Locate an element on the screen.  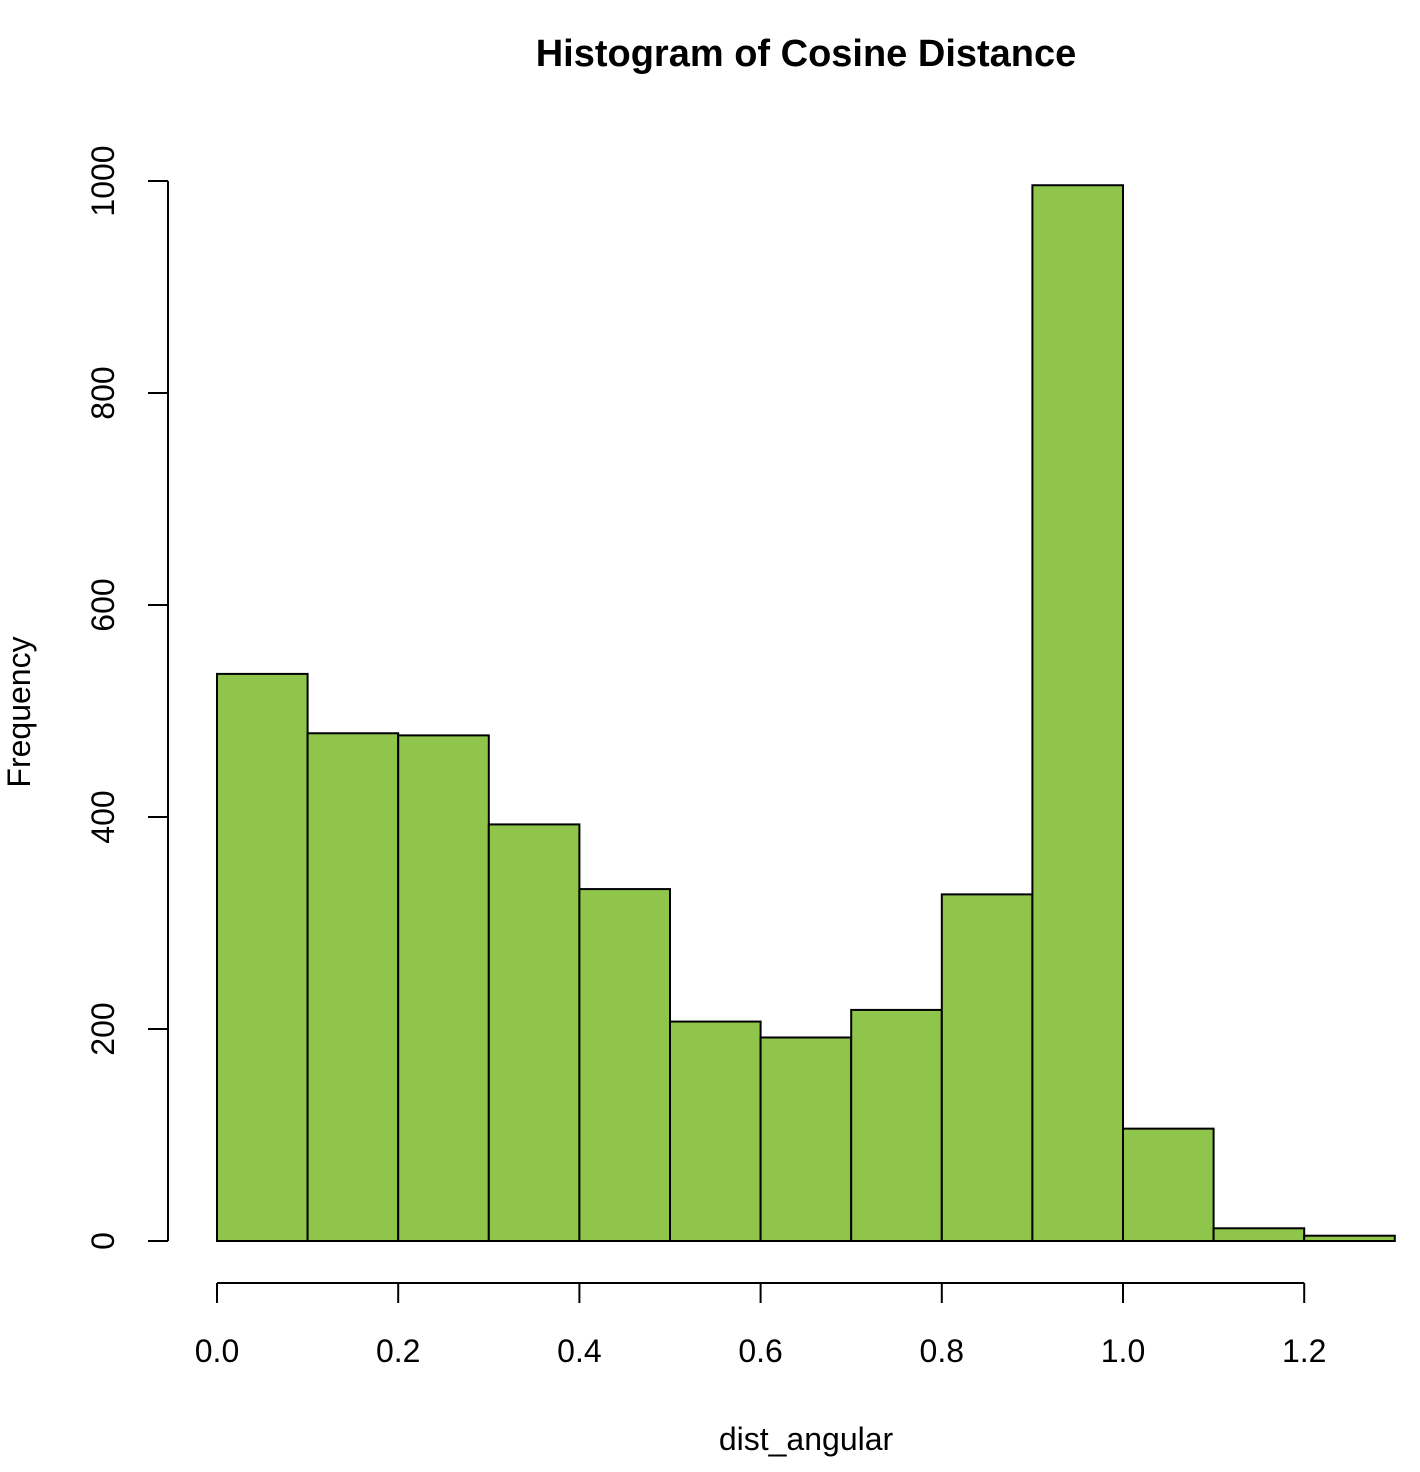
y-tick-label: 200 is located at coordinates (103, 1028).